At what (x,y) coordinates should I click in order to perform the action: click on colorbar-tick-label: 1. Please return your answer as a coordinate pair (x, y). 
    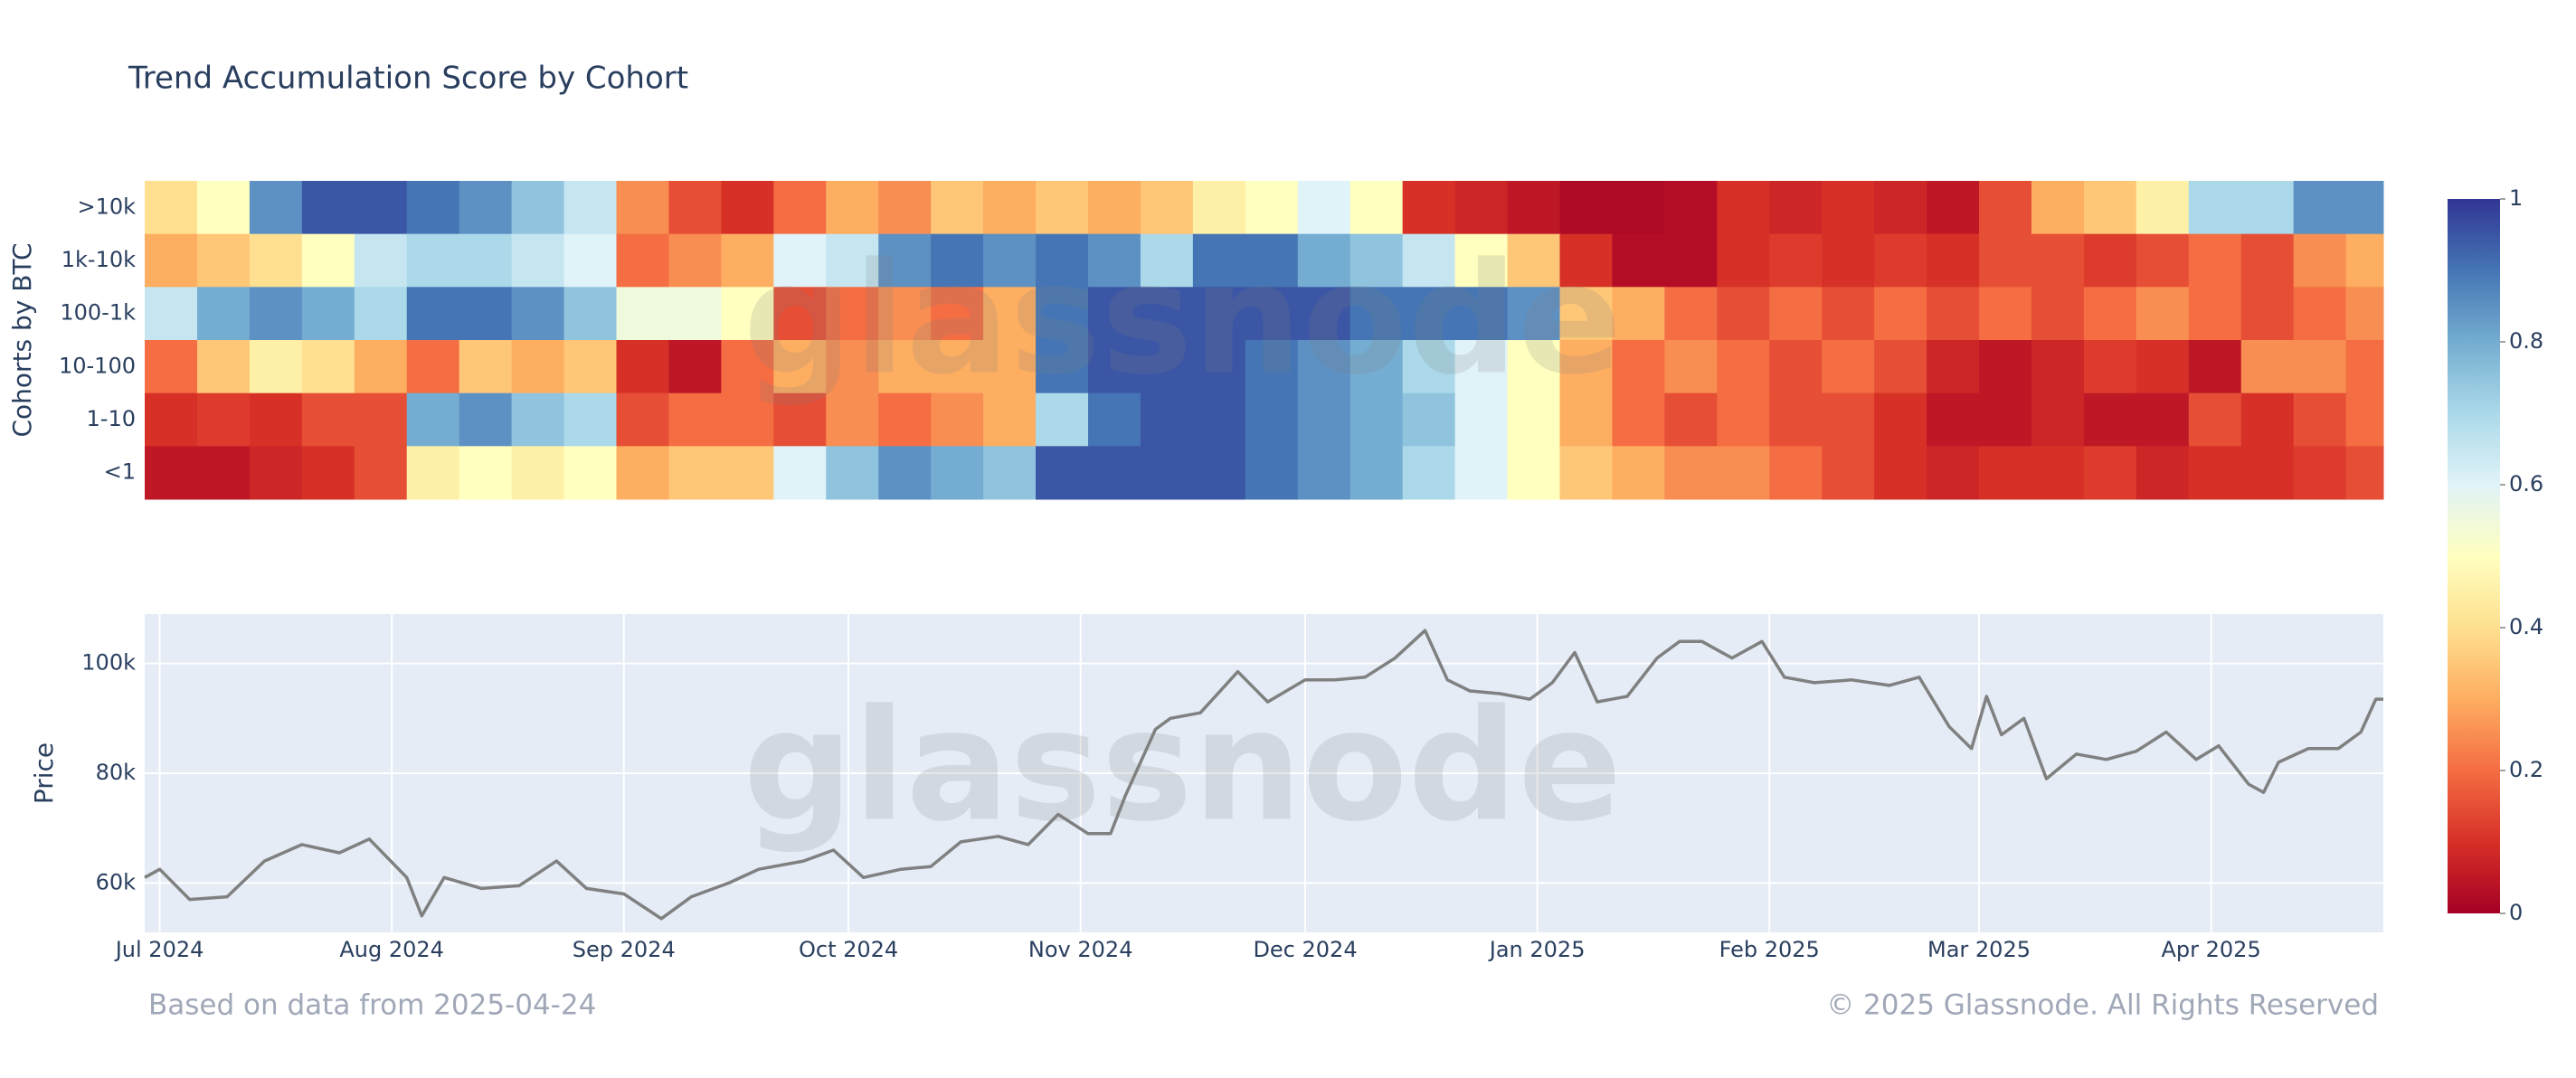
    Looking at the image, I should click on (2516, 198).